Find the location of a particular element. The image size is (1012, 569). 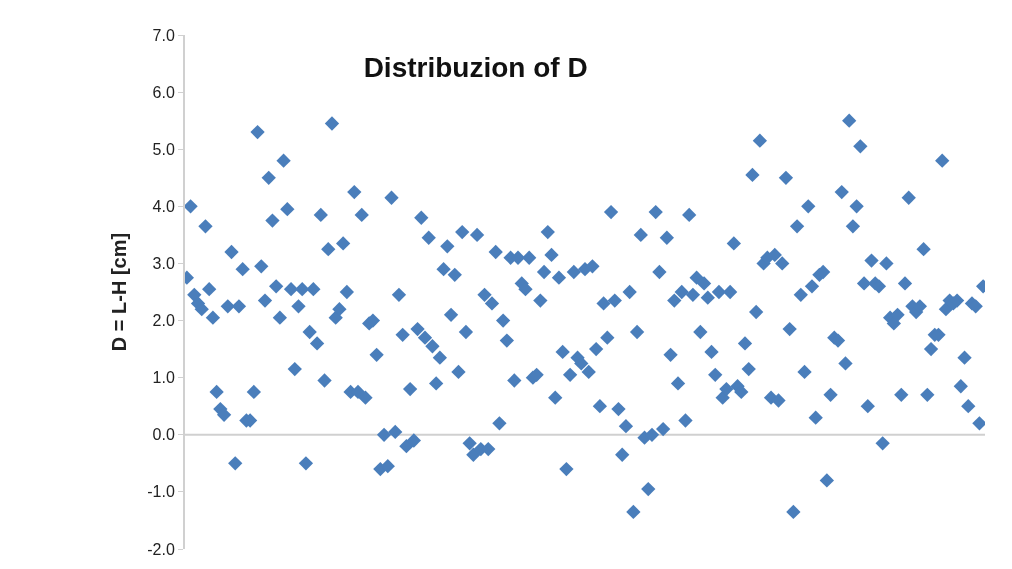

y-tick-label: 5.0 is located at coordinates (163, 149).